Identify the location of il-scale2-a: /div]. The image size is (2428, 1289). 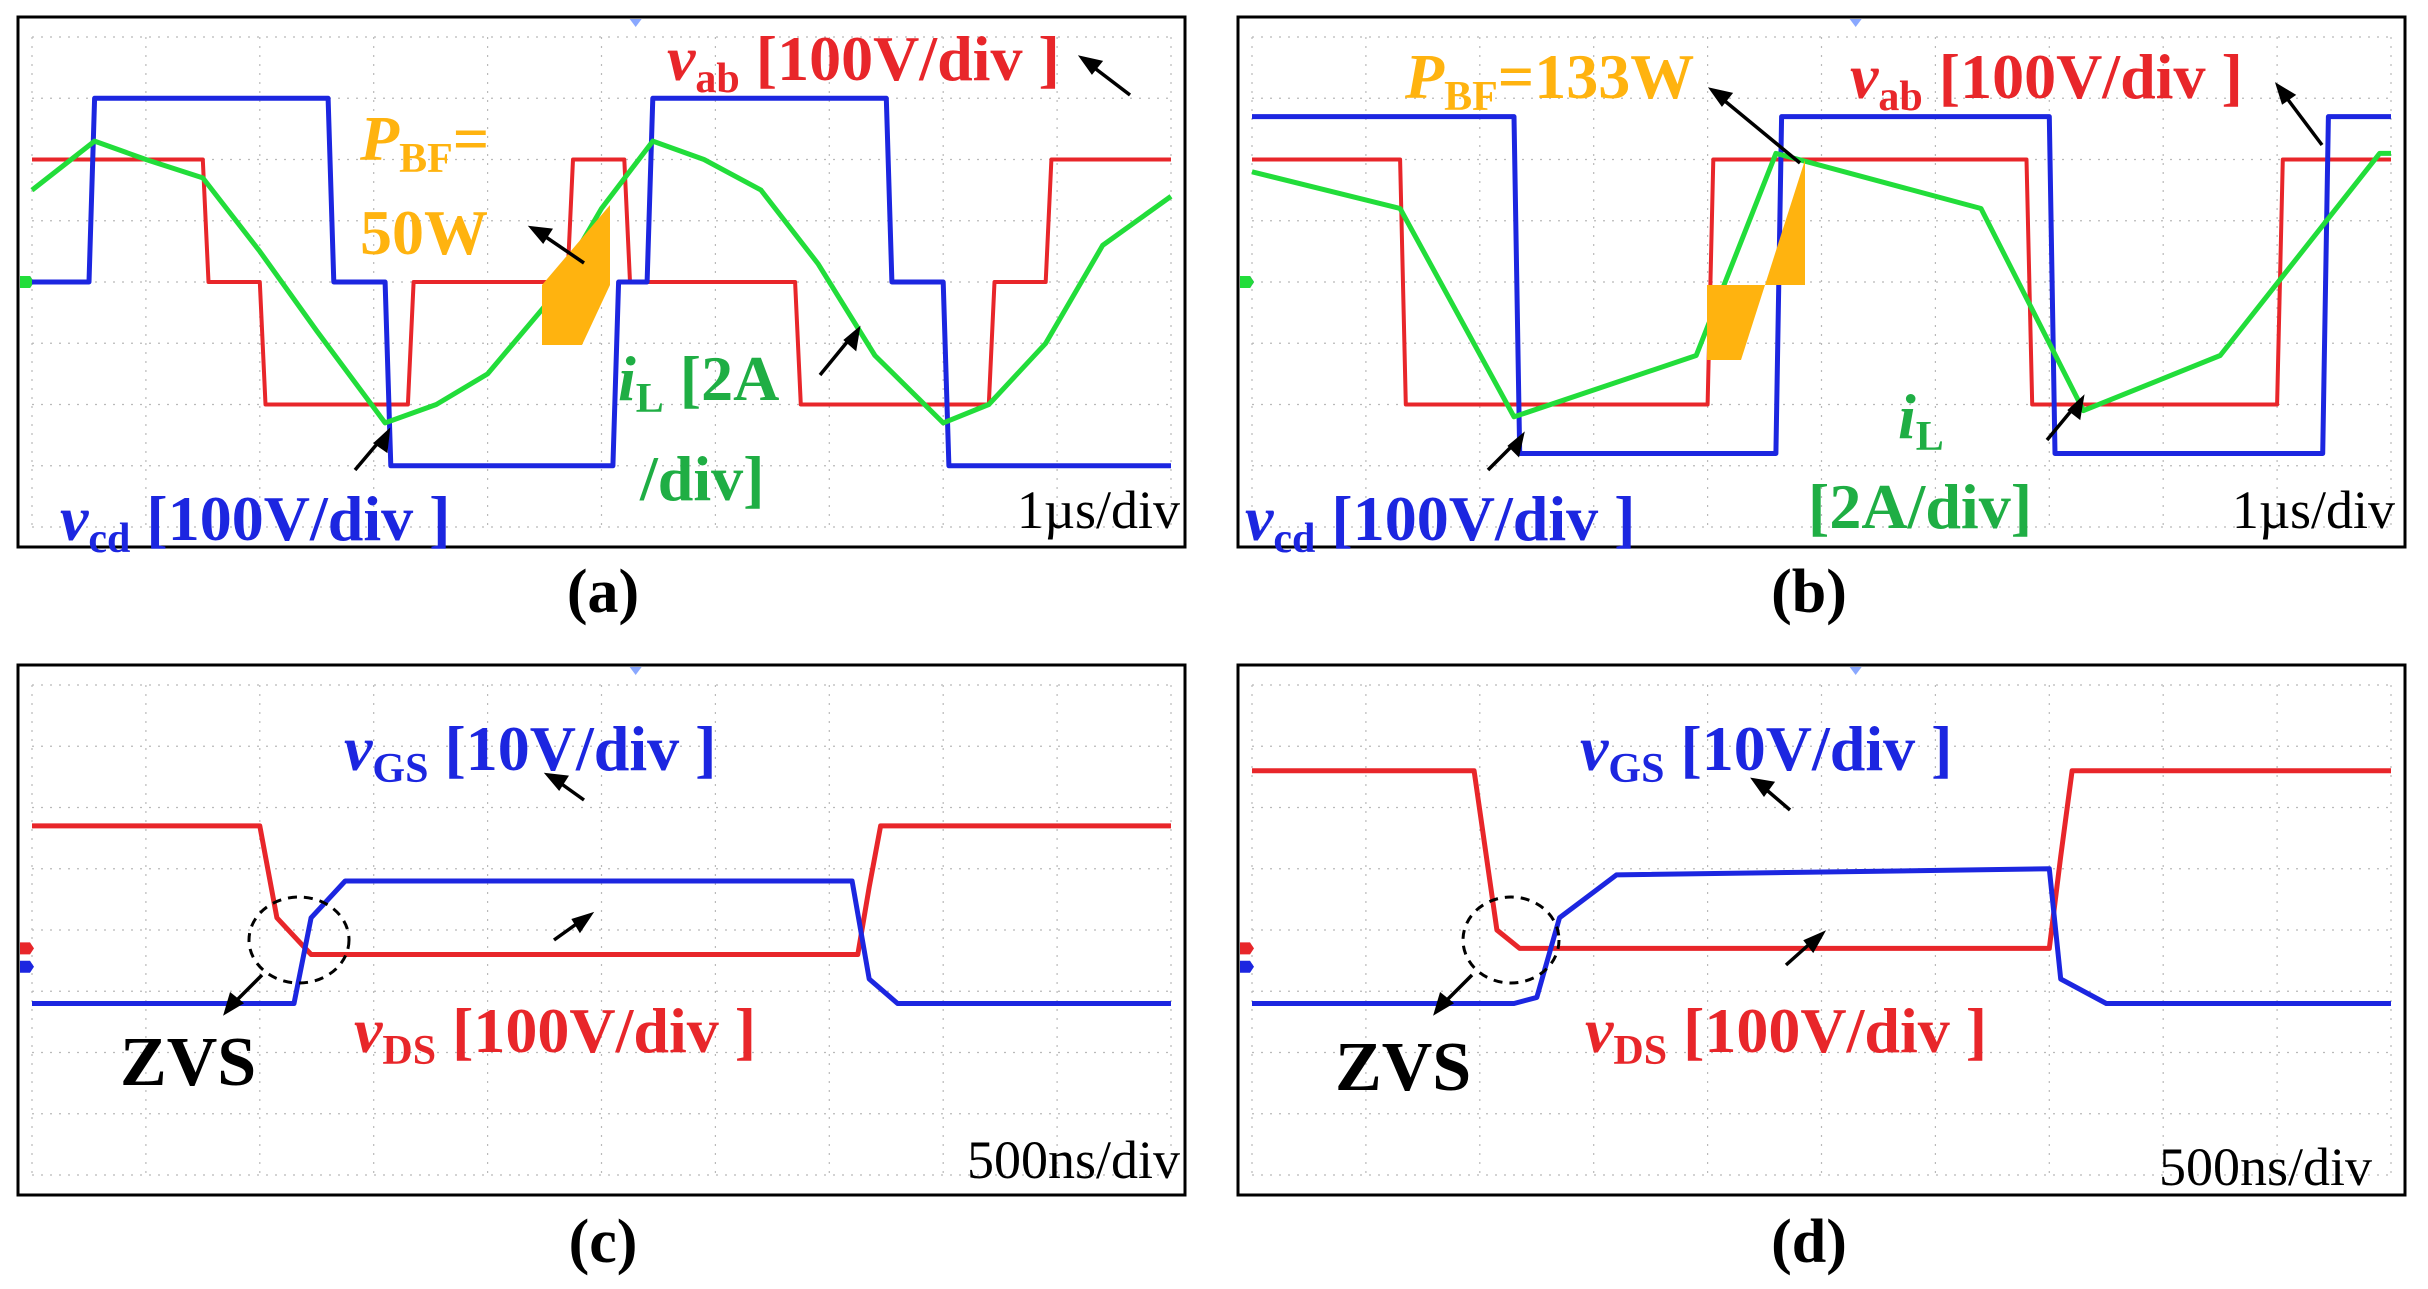
(701, 478).